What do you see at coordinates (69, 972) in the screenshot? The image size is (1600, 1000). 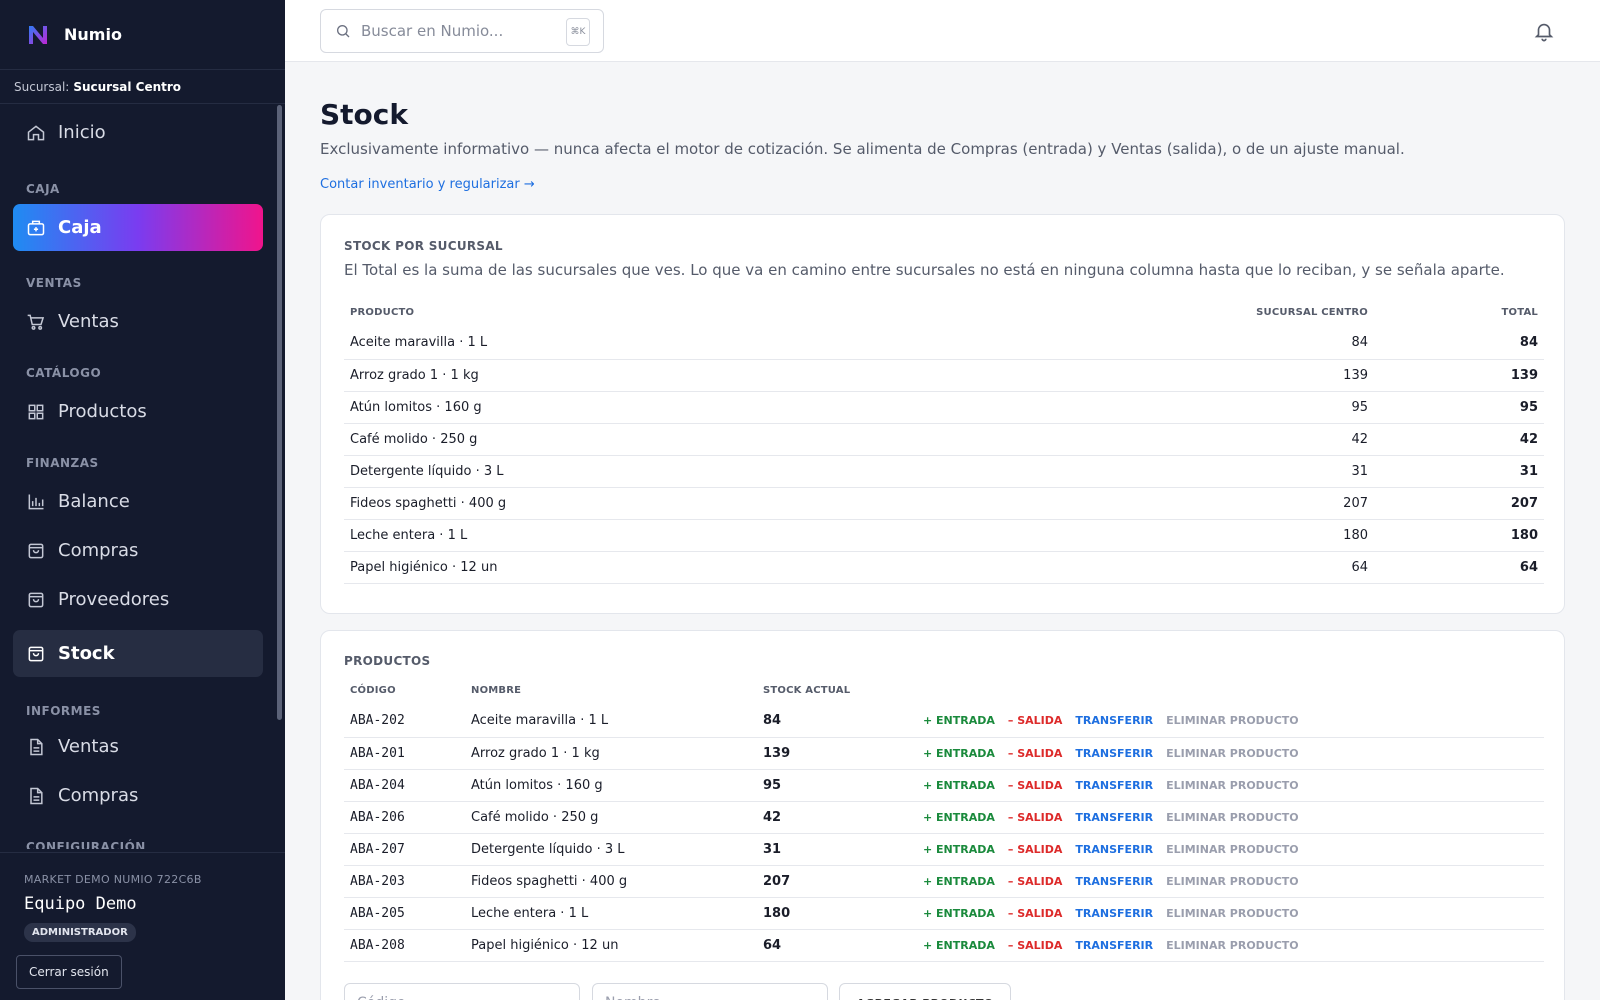 I see `logout-button: Cerrar sesión` at bounding box center [69, 972].